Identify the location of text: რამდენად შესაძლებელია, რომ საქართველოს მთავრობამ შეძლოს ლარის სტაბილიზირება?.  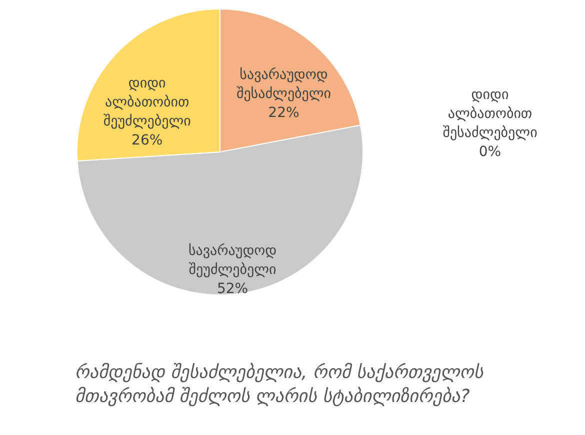
(279, 384).